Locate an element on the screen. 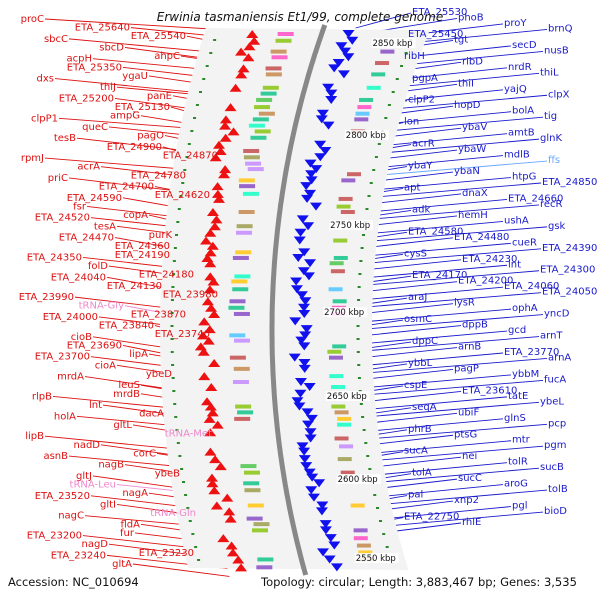  gene-label: ybaY is located at coordinates (420, 166).